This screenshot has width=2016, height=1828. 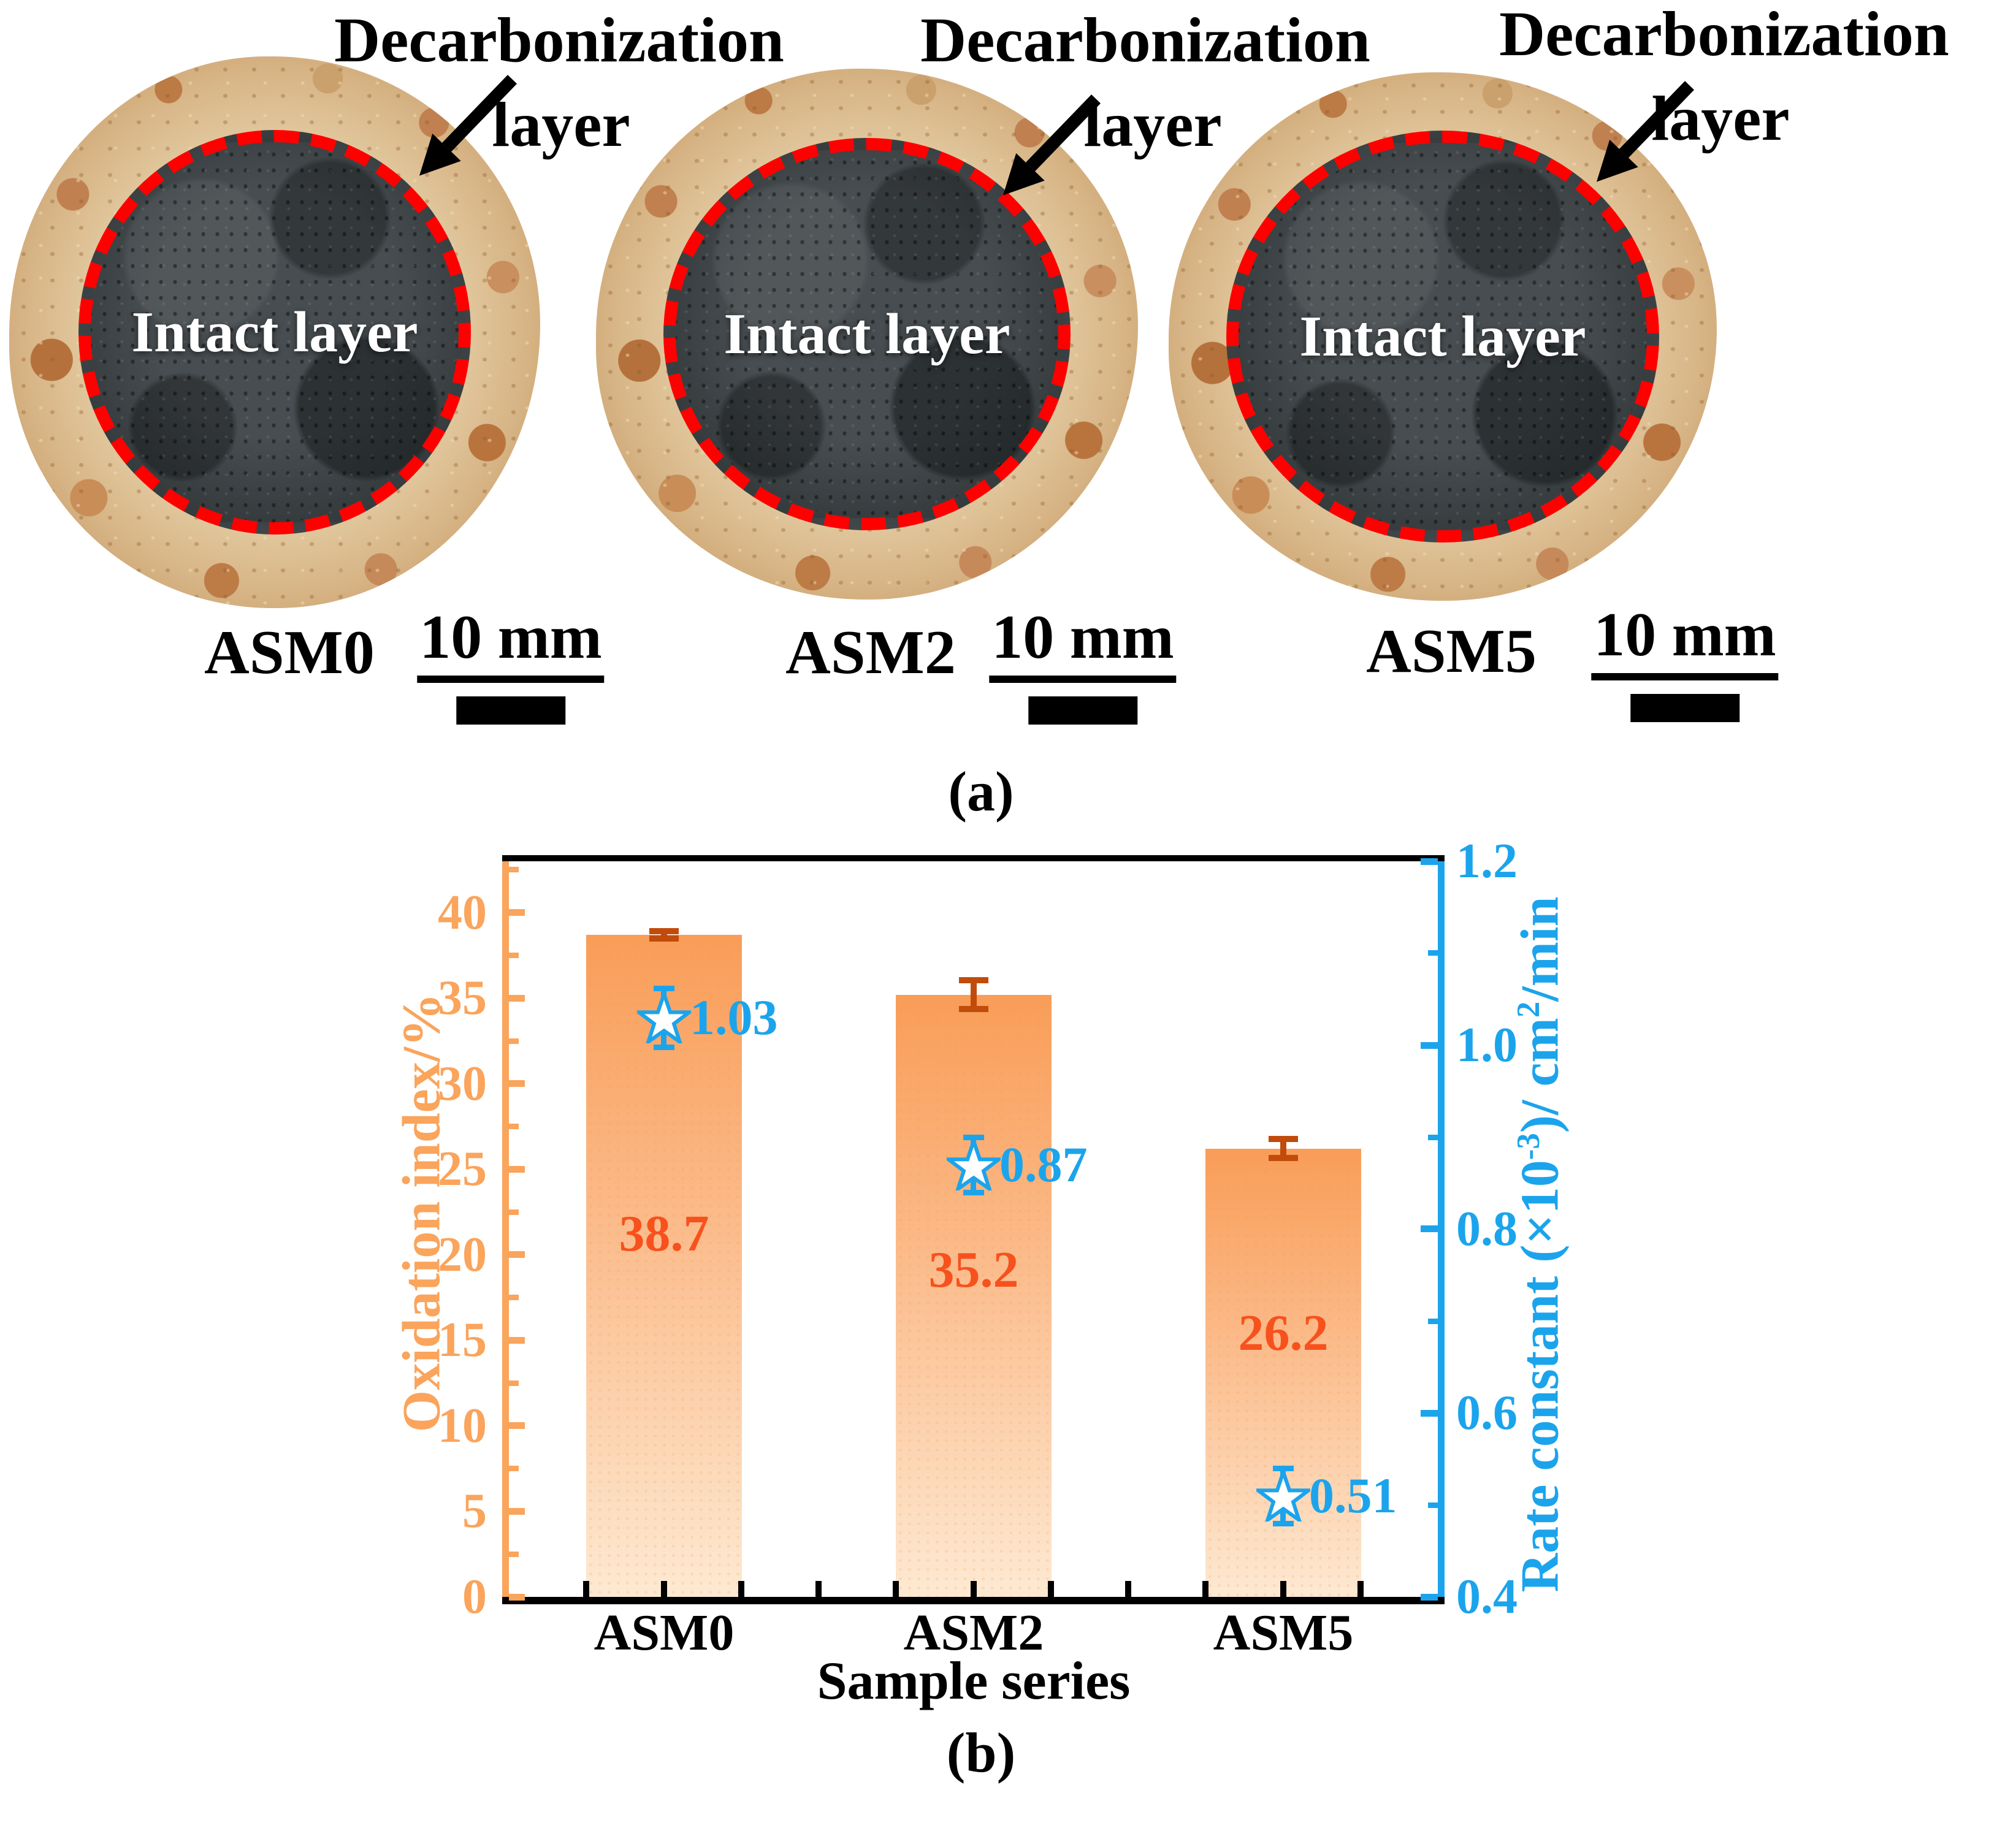 What do you see at coordinates (974, 1600) in the screenshot?
I see `bottom-axis-spine` at bounding box center [974, 1600].